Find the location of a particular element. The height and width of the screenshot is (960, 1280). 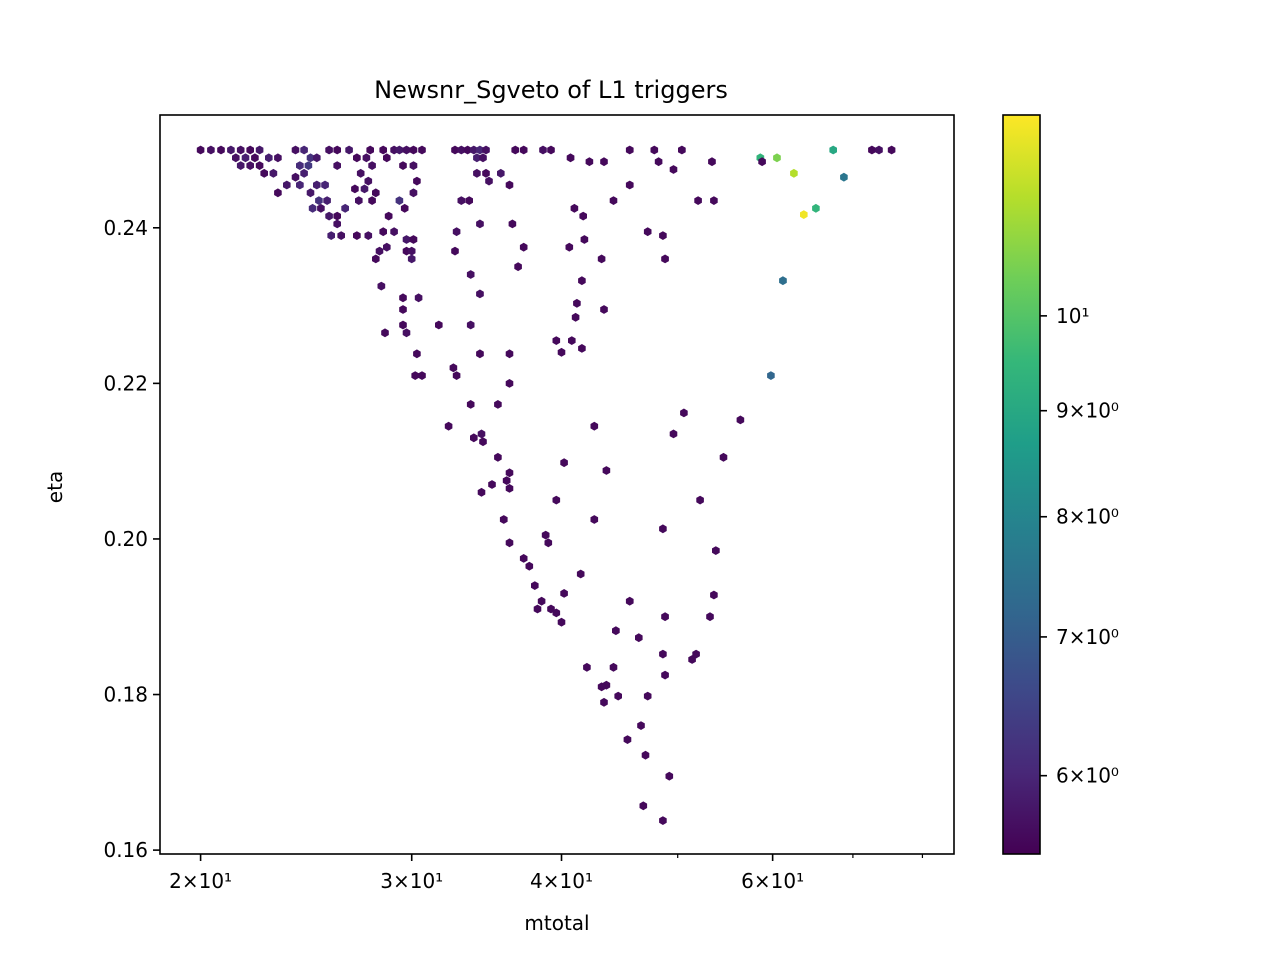

y-tick-label: 0.16 is located at coordinates (125, 850).